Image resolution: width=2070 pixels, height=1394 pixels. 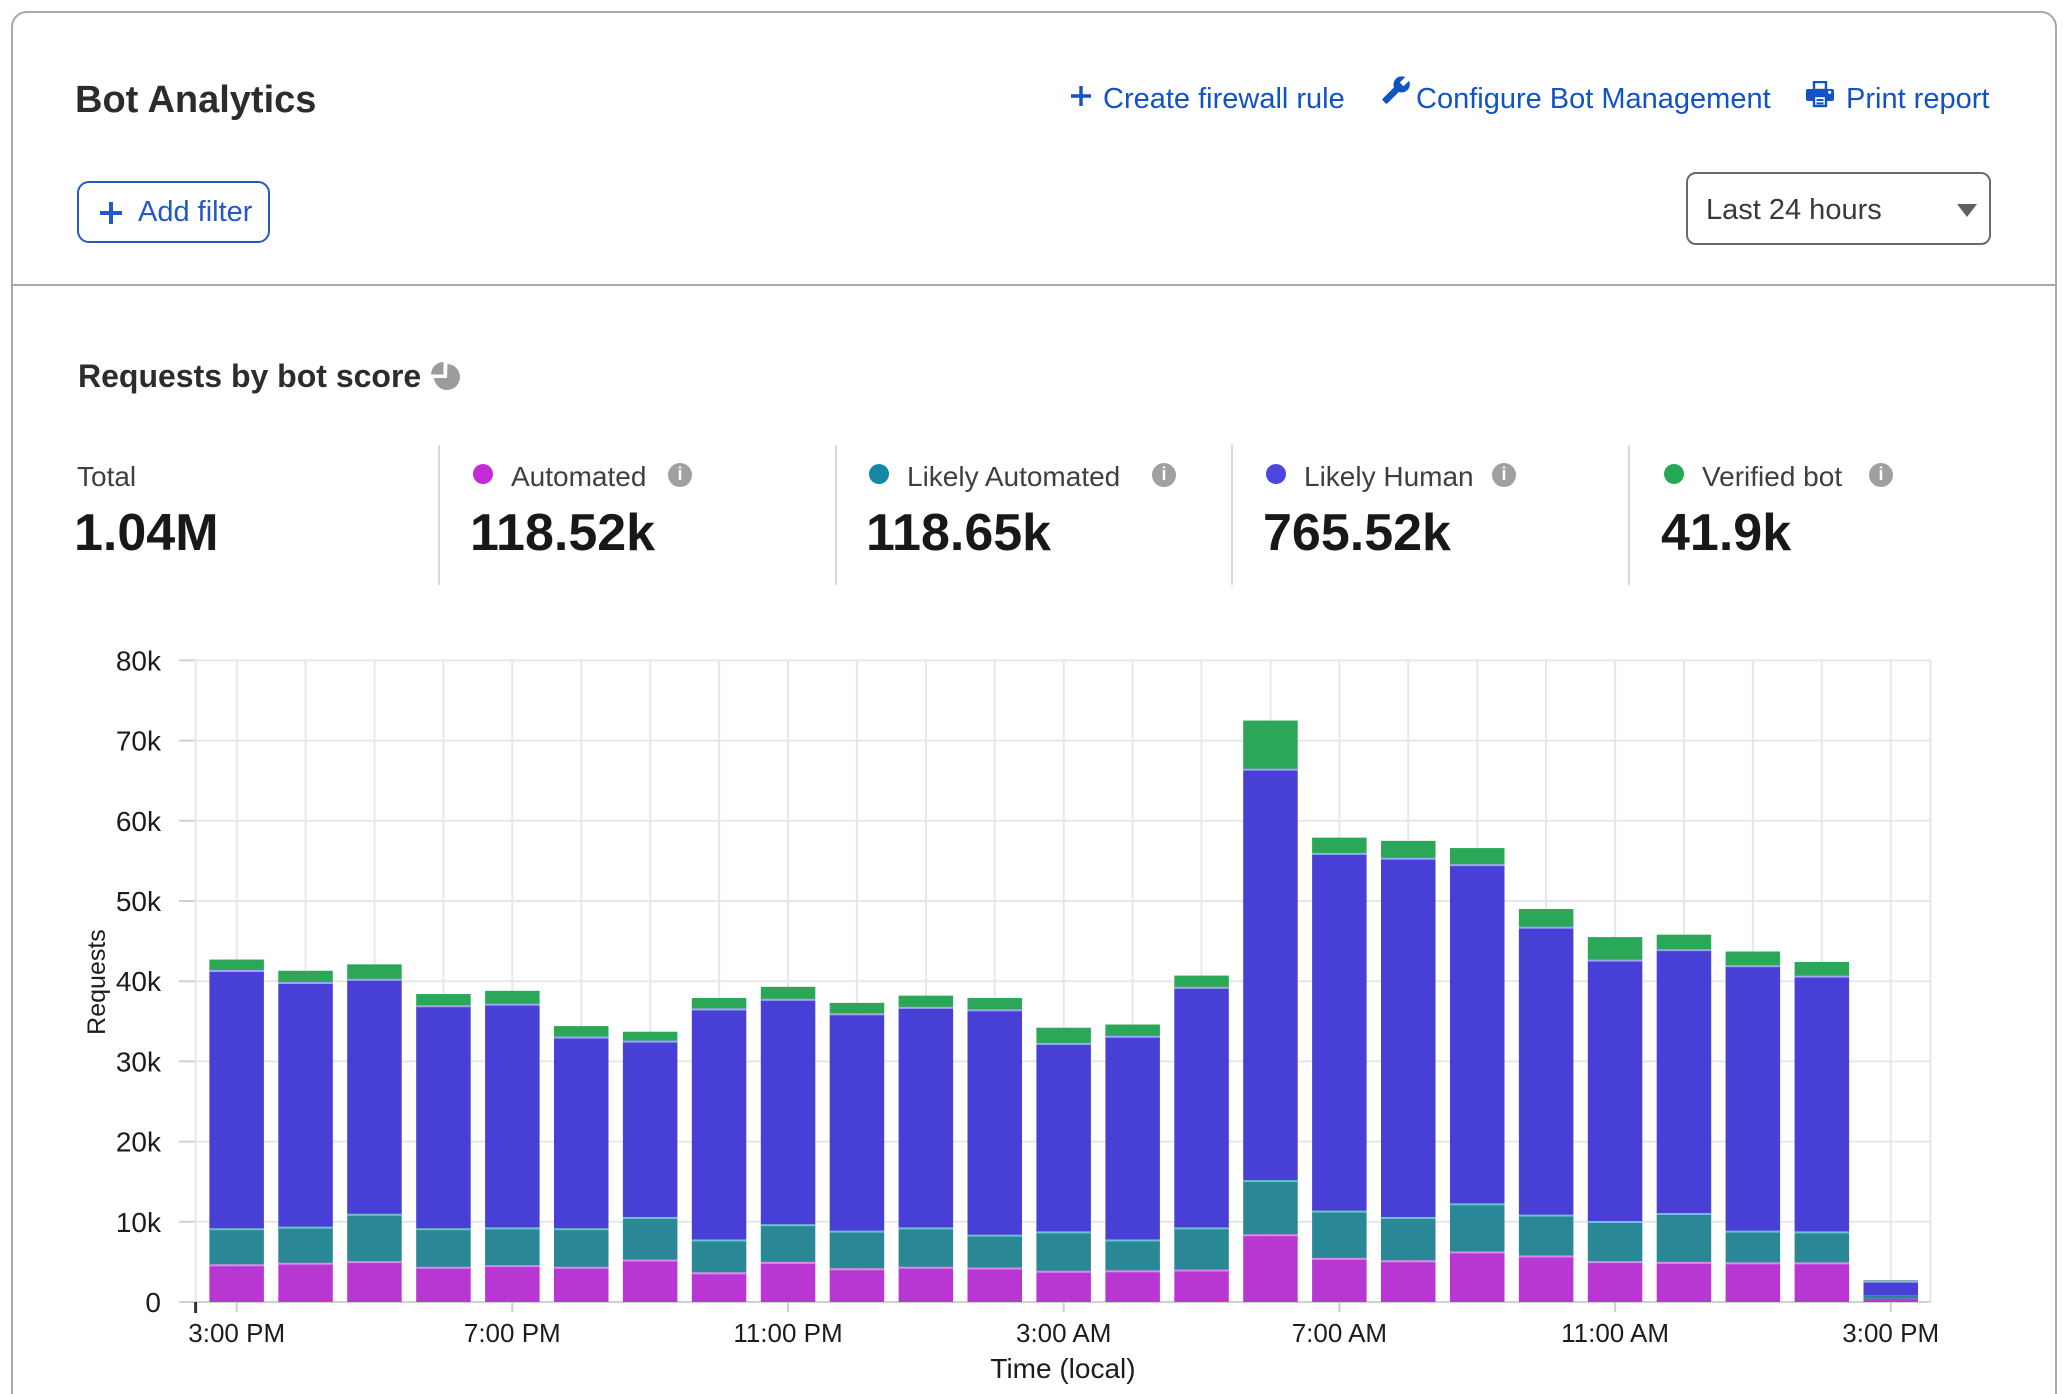 What do you see at coordinates (1615, 1333) in the screenshot?
I see `svg-text: 11:00 AM` at bounding box center [1615, 1333].